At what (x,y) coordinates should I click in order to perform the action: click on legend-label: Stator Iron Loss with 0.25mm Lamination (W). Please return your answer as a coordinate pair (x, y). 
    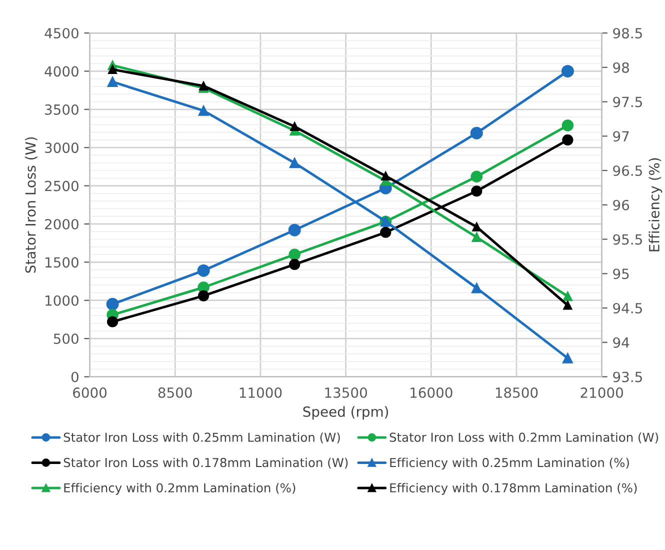
    Looking at the image, I should click on (202, 438).